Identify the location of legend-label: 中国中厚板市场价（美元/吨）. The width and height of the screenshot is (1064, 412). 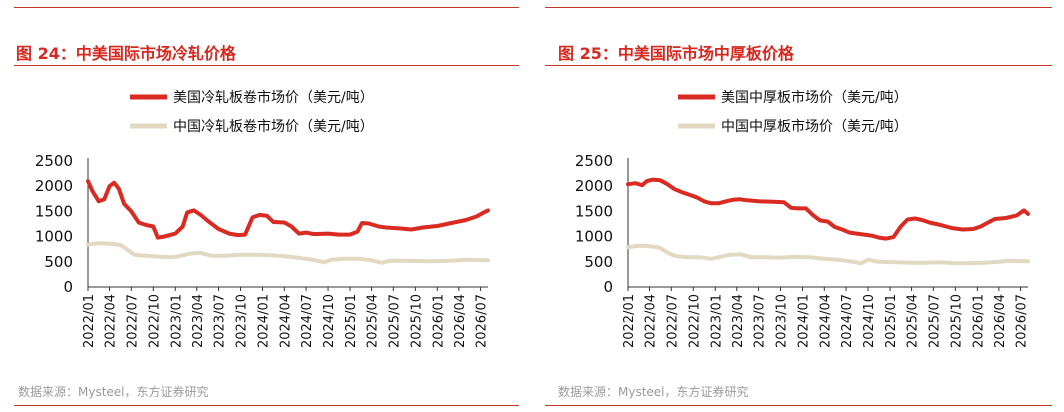
(814, 126).